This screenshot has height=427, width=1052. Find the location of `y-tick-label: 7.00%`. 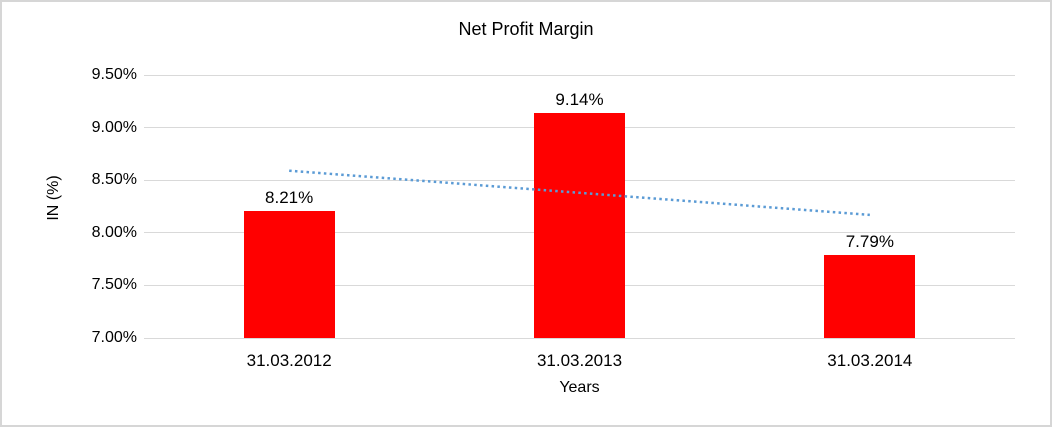

y-tick-label: 7.00% is located at coordinates (114, 337).